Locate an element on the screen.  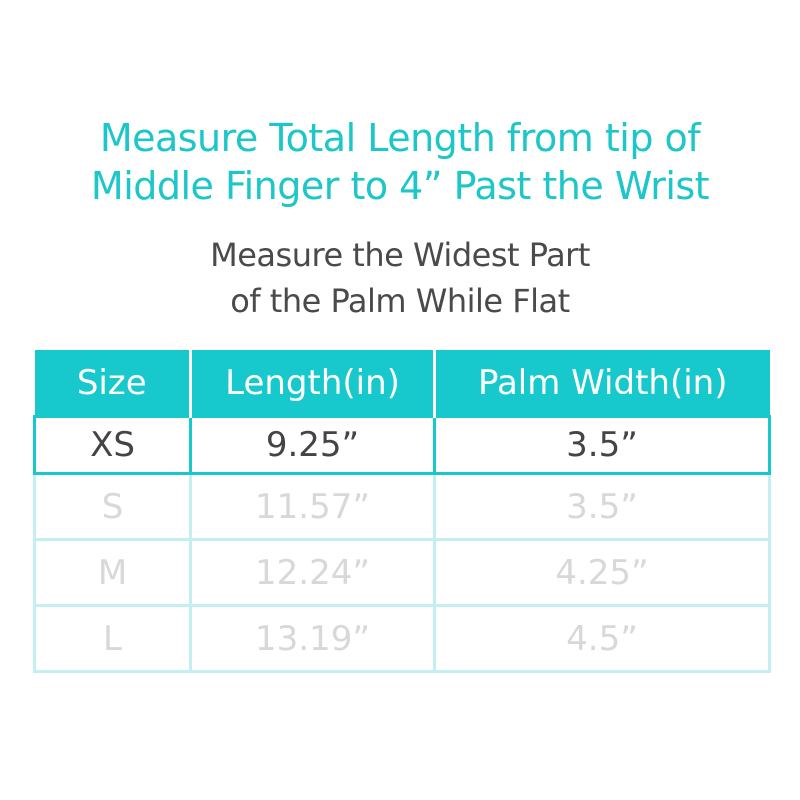
cell-size: XS is located at coordinates (112, 445).